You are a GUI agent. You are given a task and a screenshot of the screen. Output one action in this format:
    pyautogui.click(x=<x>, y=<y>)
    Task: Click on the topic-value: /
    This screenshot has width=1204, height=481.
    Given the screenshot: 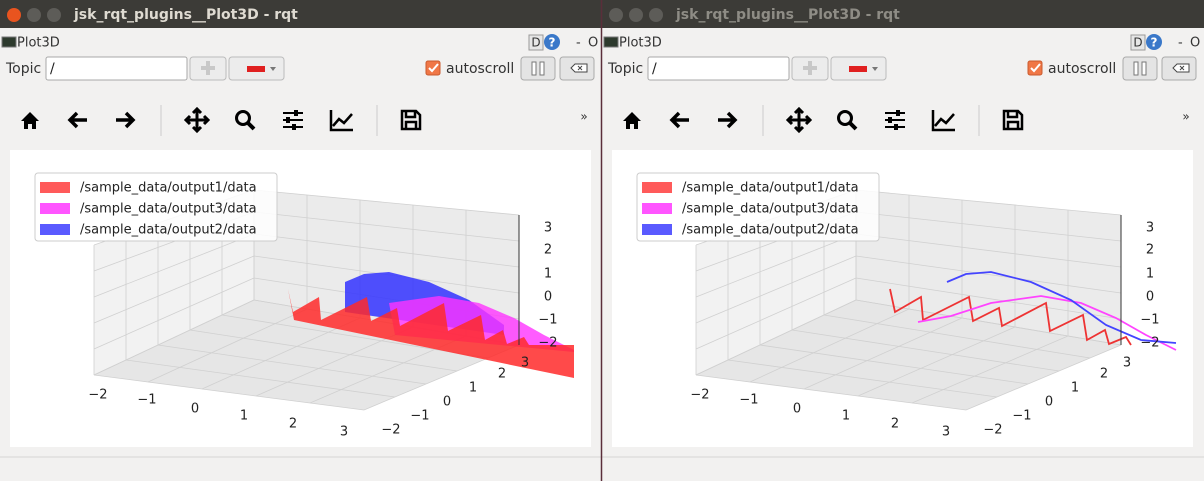 What is the action you would take?
    pyautogui.click(x=654, y=69)
    